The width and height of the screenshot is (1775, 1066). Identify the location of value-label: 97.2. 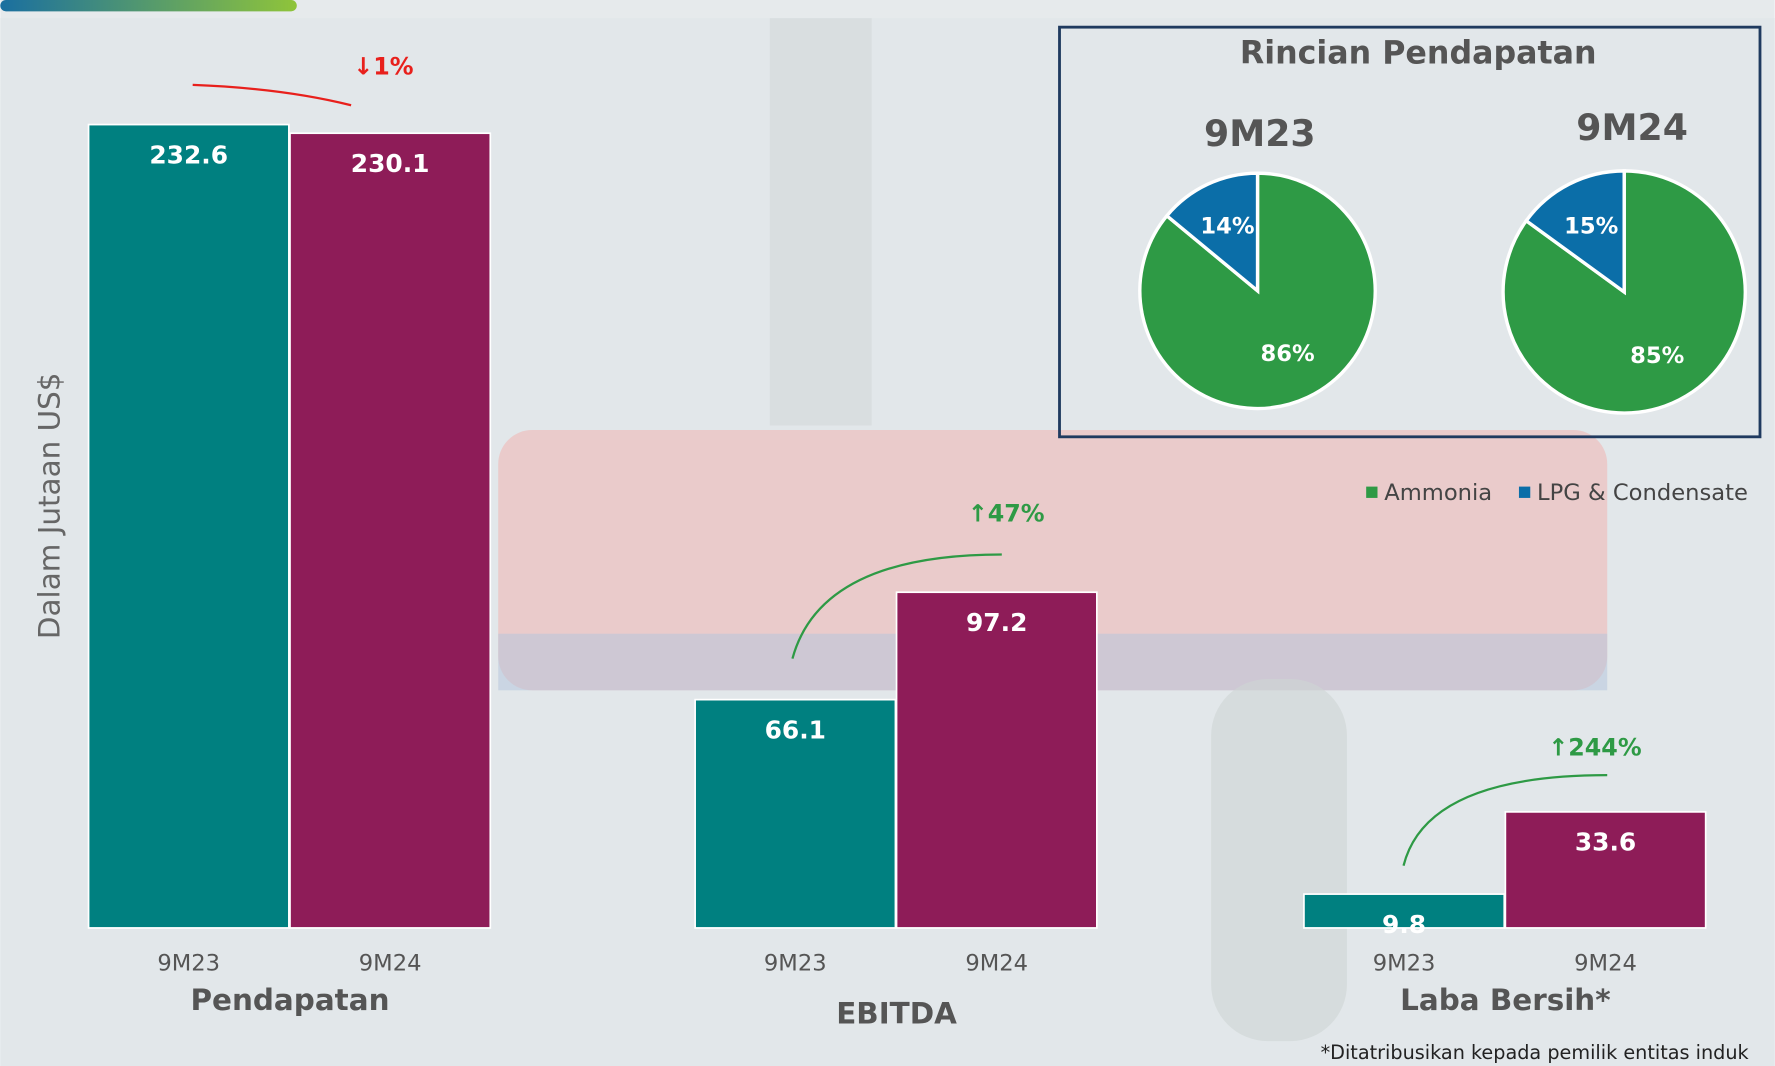
(996, 622).